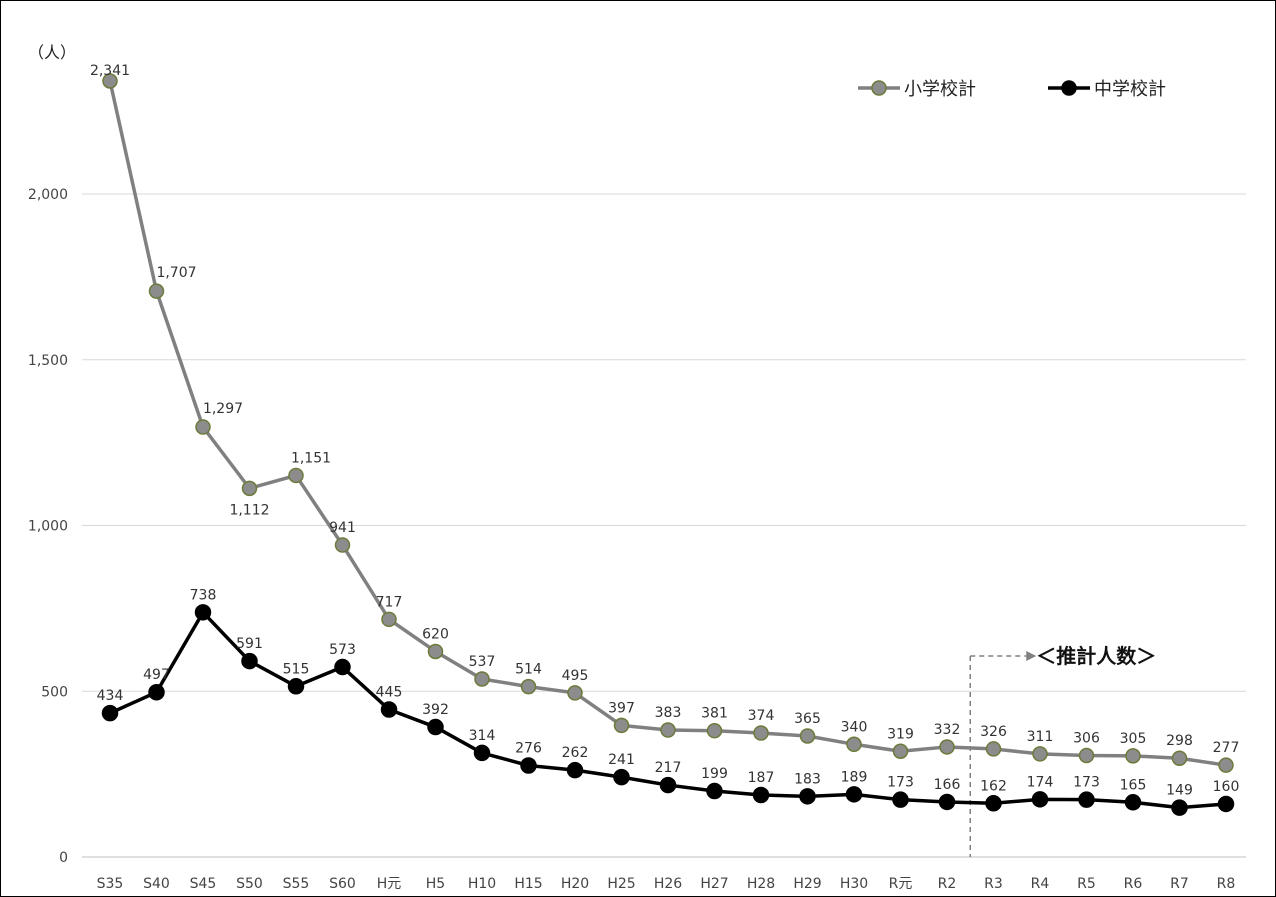 The width and height of the screenshot is (1276, 897). Describe the element at coordinates (482, 662) in the screenshot. I see `data-label: 537` at that location.